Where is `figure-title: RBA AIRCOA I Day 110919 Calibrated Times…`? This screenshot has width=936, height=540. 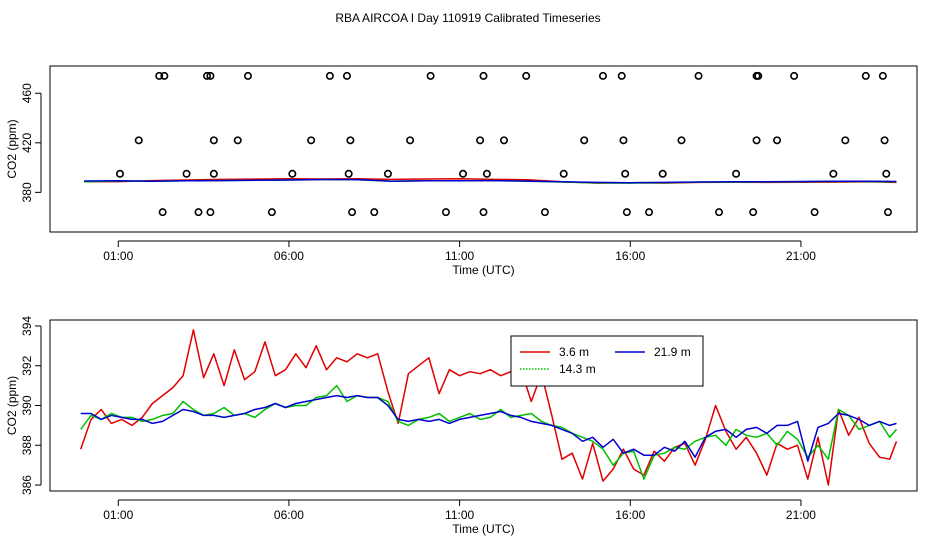
figure-title: RBA AIRCOA I Day 110919 Calibrated Times… is located at coordinates (467, 18).